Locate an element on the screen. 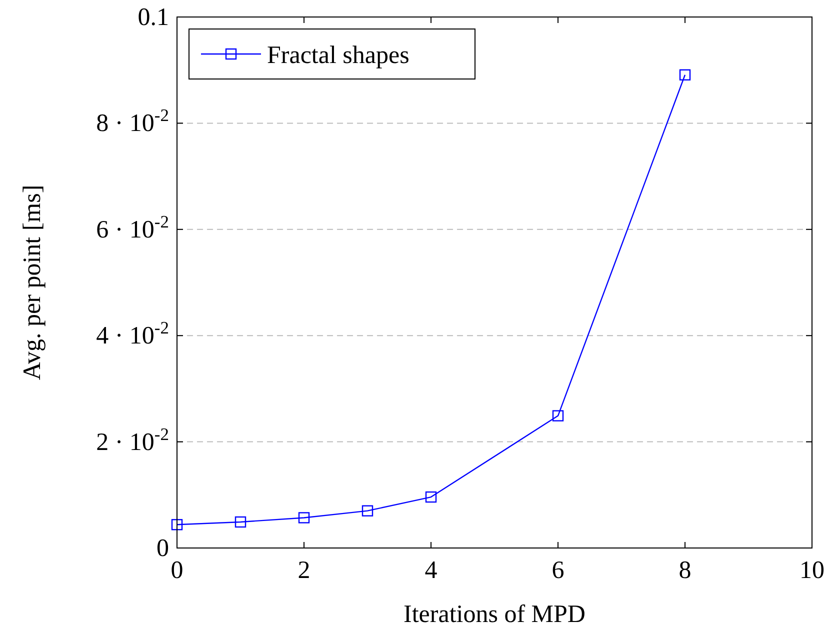  y-tick-label: 4 · 10$^{-2}$ is located at coordinates (132, 334).